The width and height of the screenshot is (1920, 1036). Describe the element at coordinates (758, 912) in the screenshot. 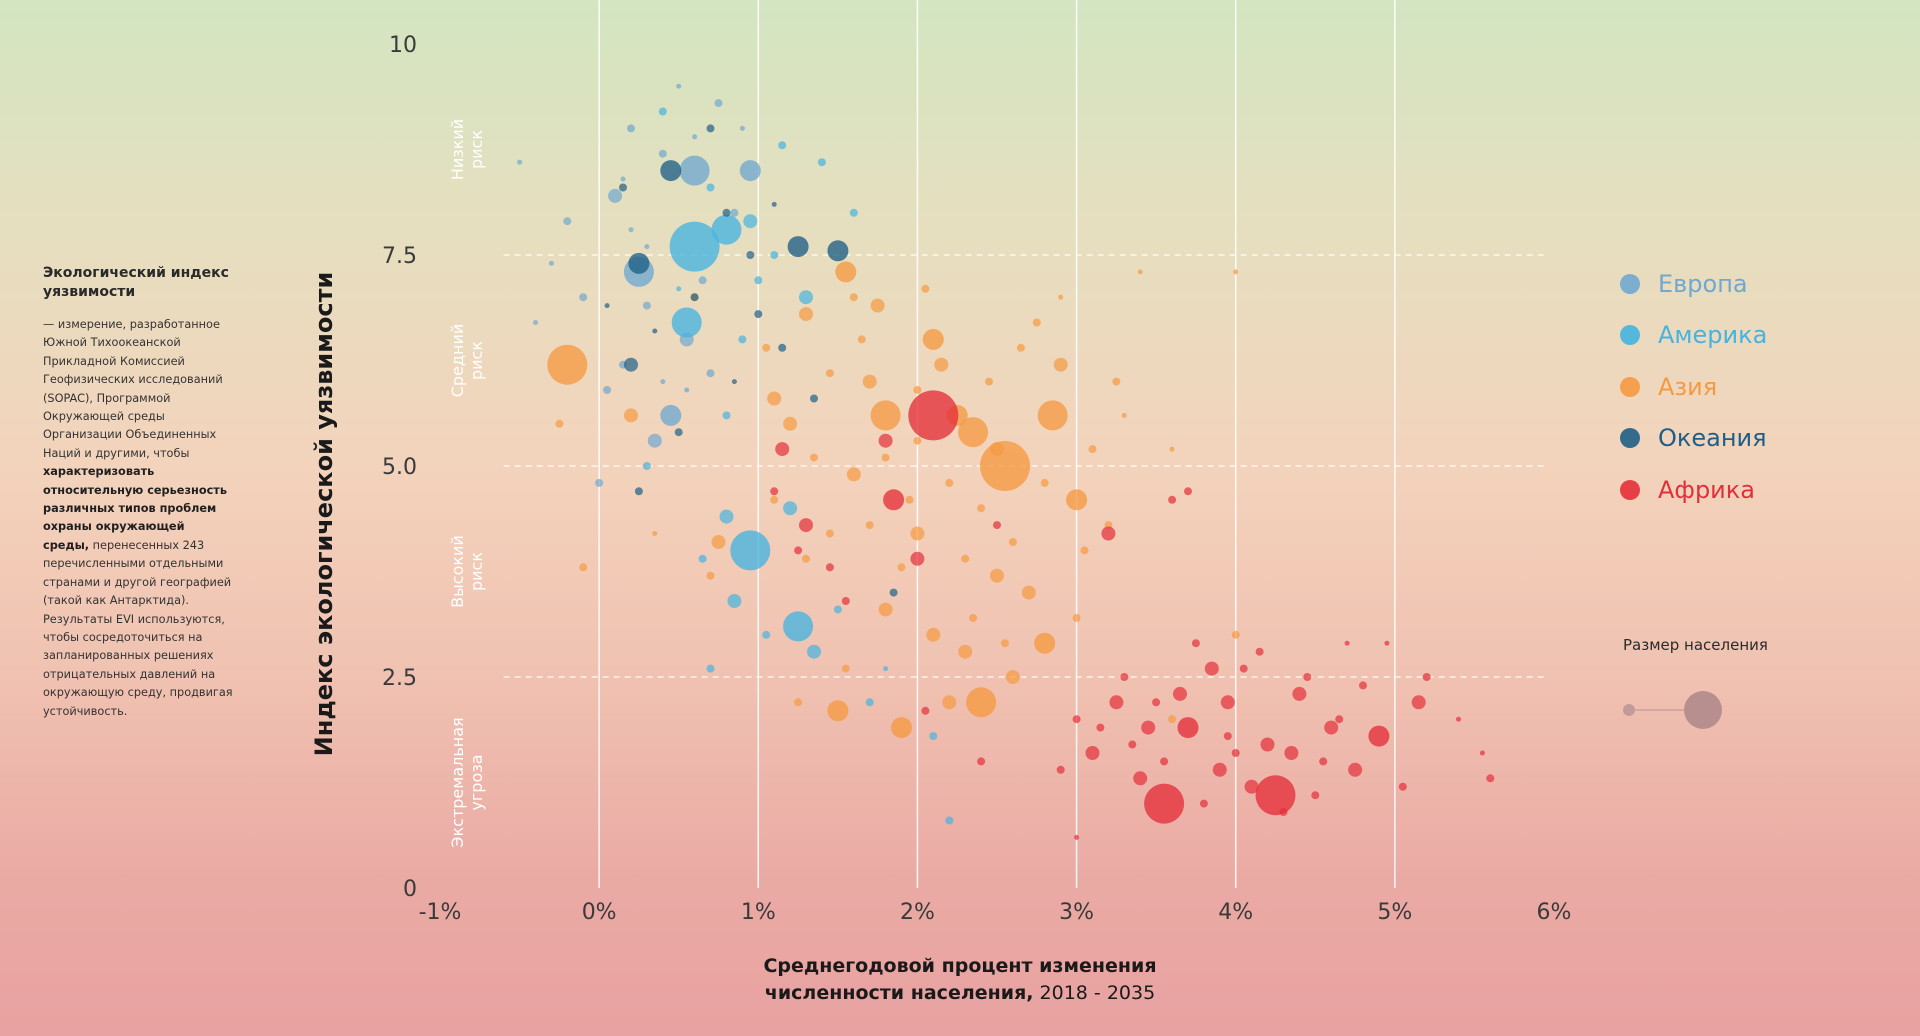

I see `x-tick-label: 1%` at that location.